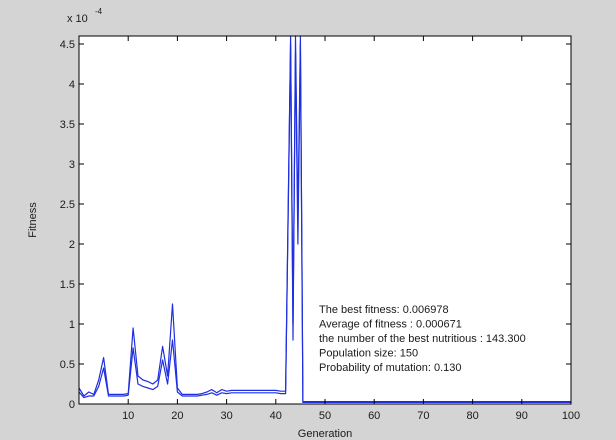  I want to click on x-tick-label: 10, so click(128, 416).